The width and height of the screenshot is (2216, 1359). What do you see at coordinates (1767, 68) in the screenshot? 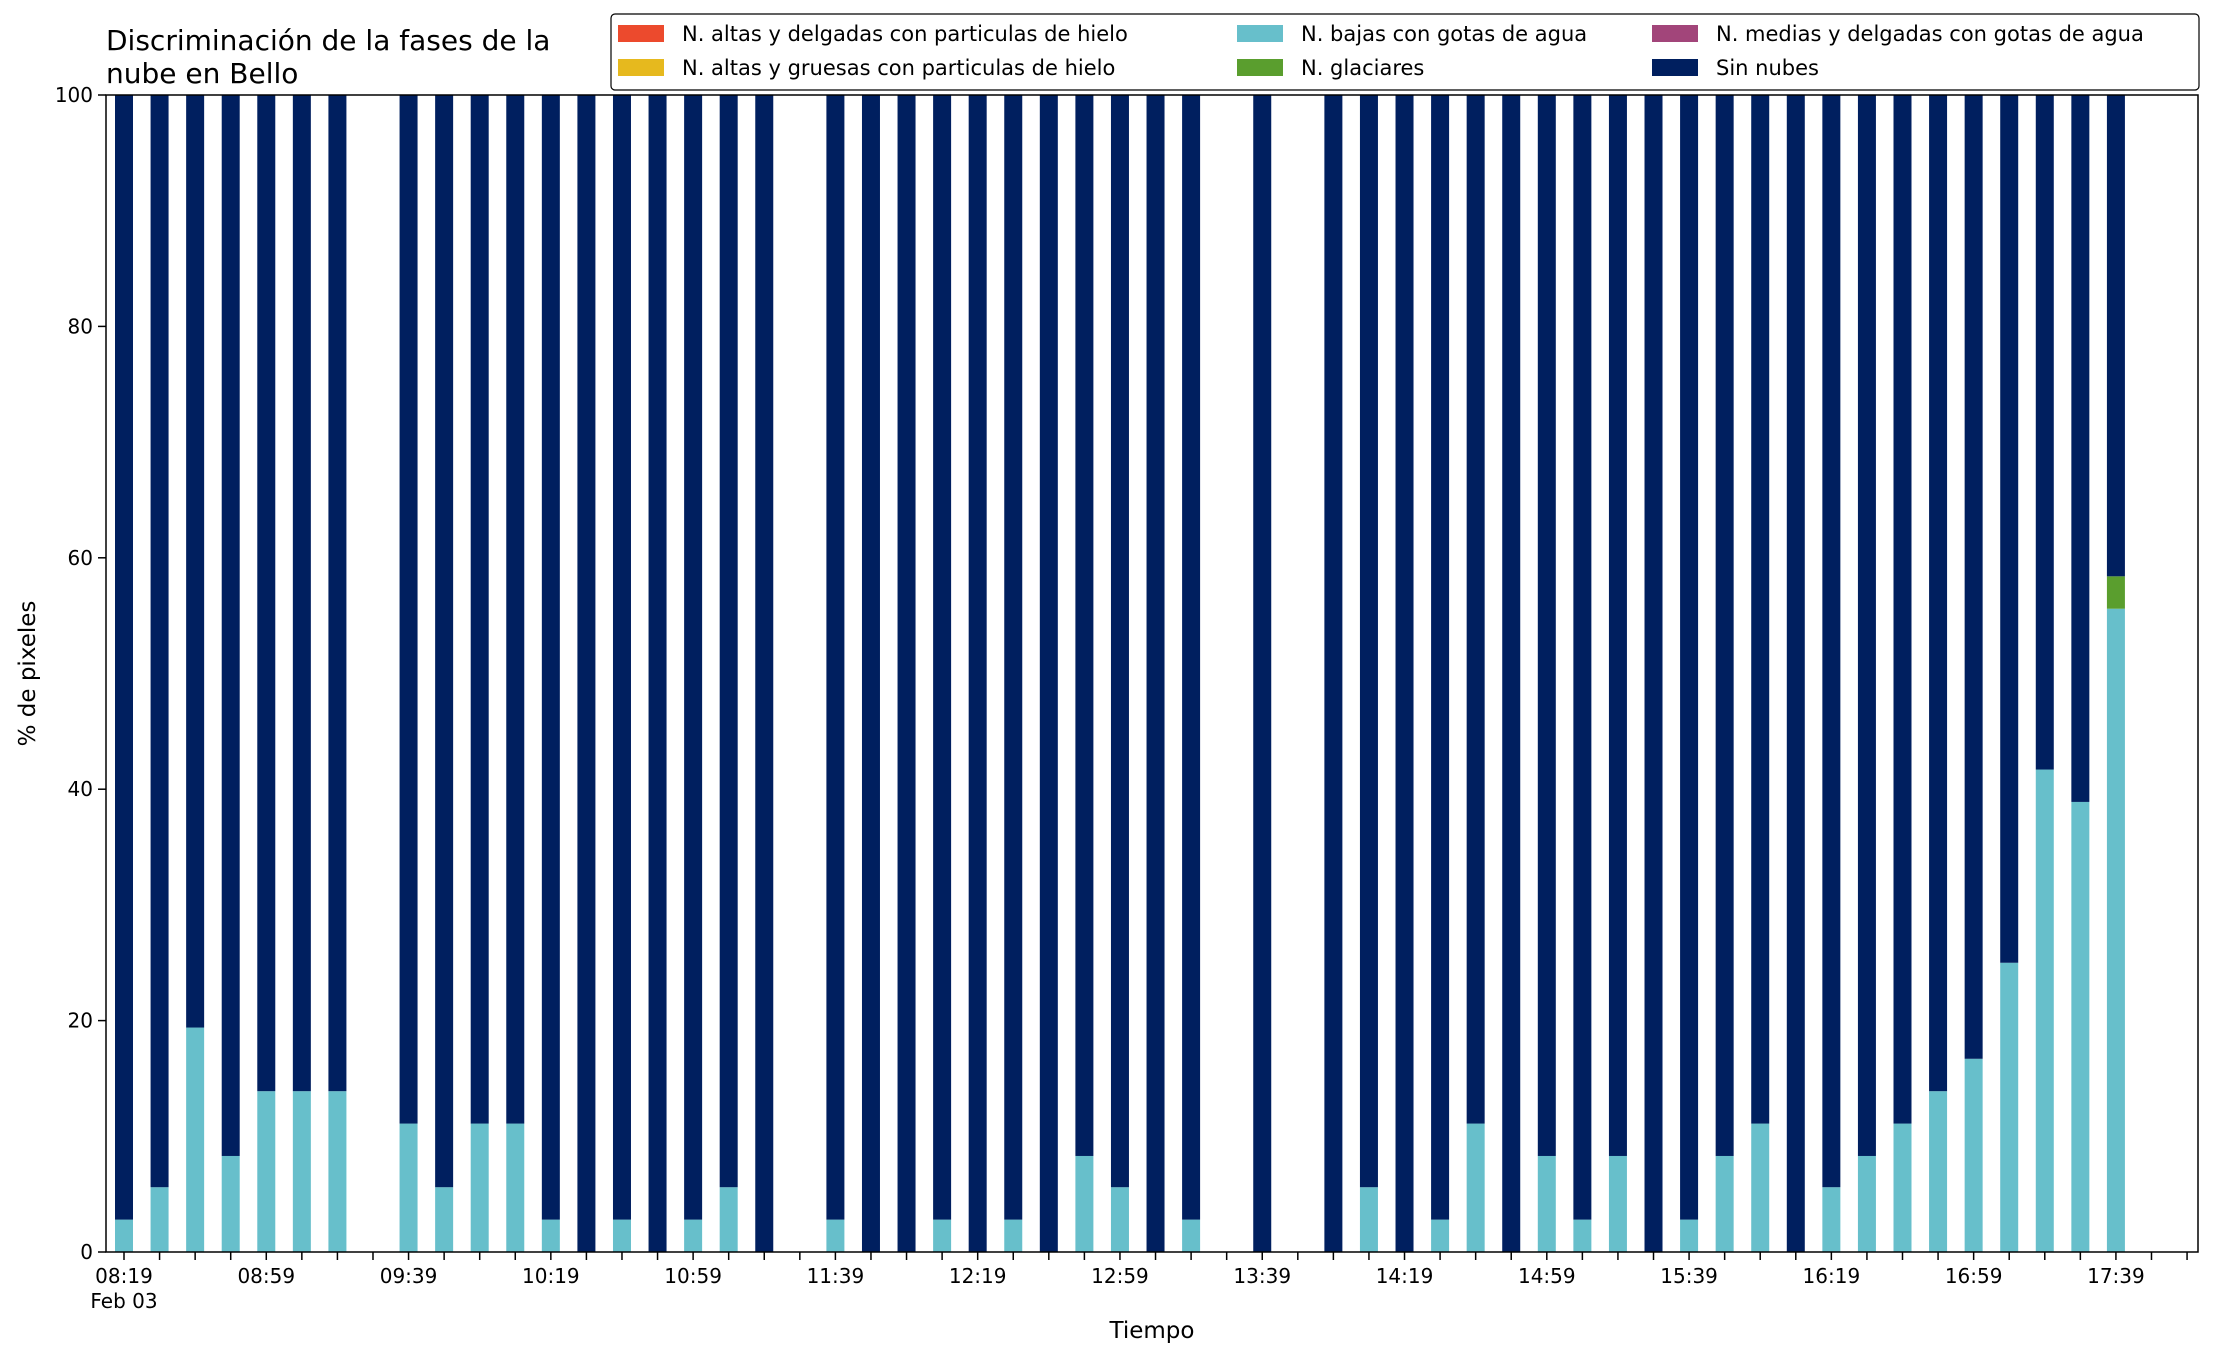
I see `legend-label-5: Sin nubes` at bounding box center [1767, 68].